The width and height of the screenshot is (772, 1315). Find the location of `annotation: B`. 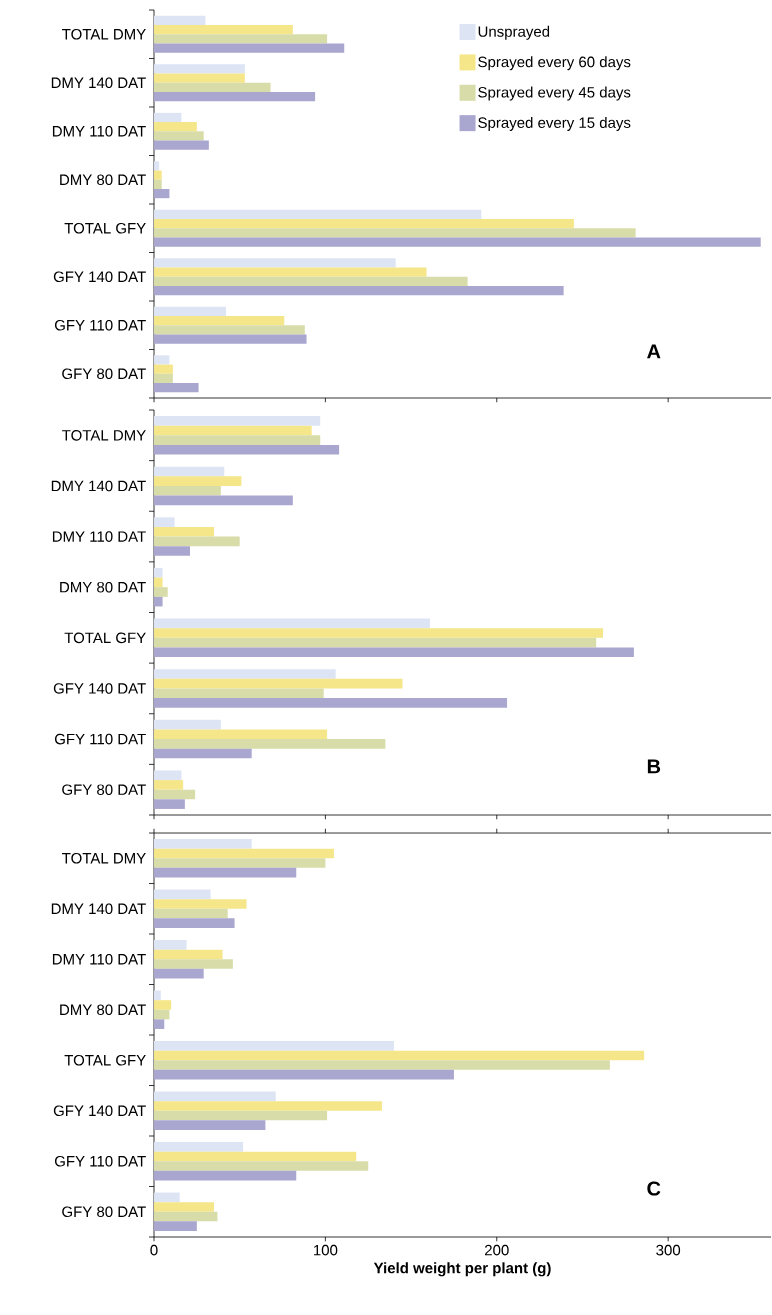

annotation: B is located at coordinates (654, 766).